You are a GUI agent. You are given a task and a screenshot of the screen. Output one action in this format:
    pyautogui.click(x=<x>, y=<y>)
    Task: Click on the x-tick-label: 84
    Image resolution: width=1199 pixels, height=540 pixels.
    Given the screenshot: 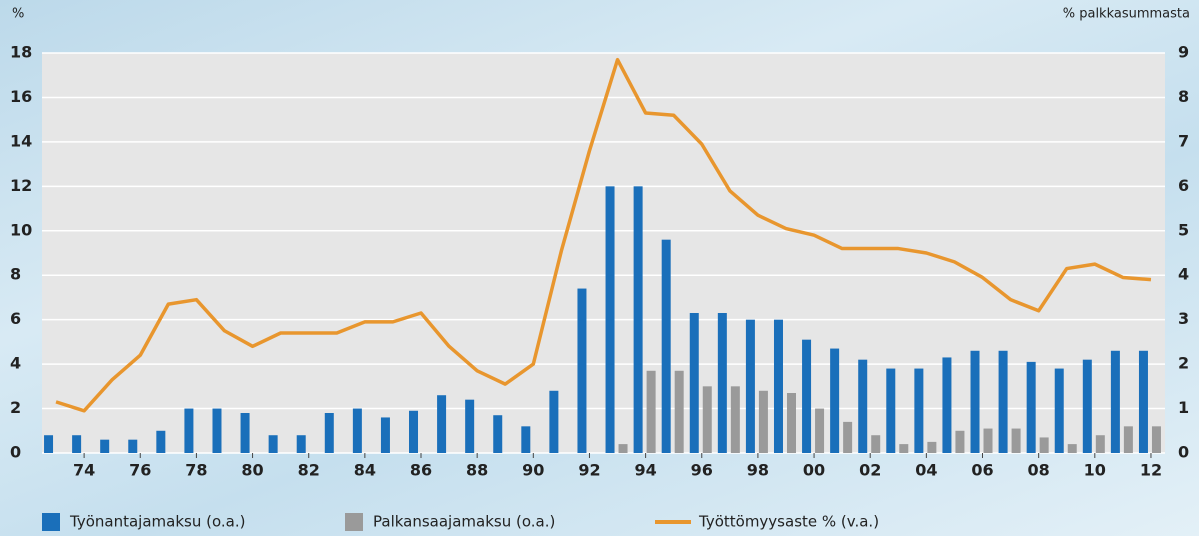 What is the action you would take?
    pyautogui.click(x=365, y=470)
    